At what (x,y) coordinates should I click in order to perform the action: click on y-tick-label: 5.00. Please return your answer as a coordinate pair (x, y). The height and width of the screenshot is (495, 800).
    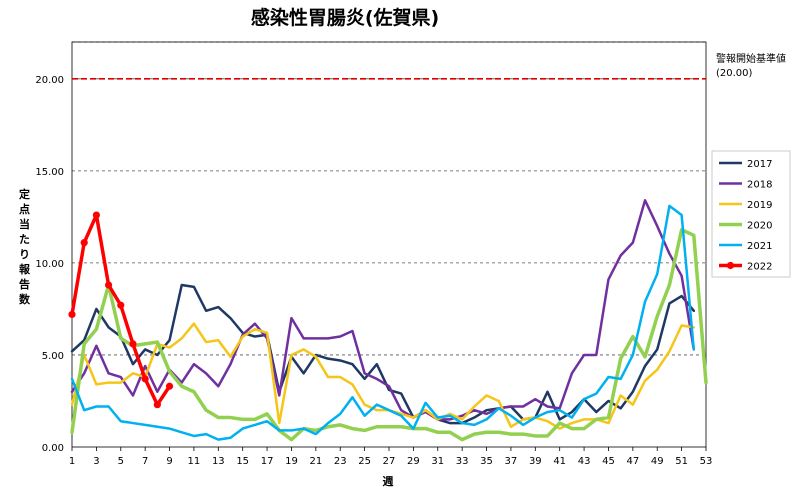
    Looking at the image, I should click on (53, 356).